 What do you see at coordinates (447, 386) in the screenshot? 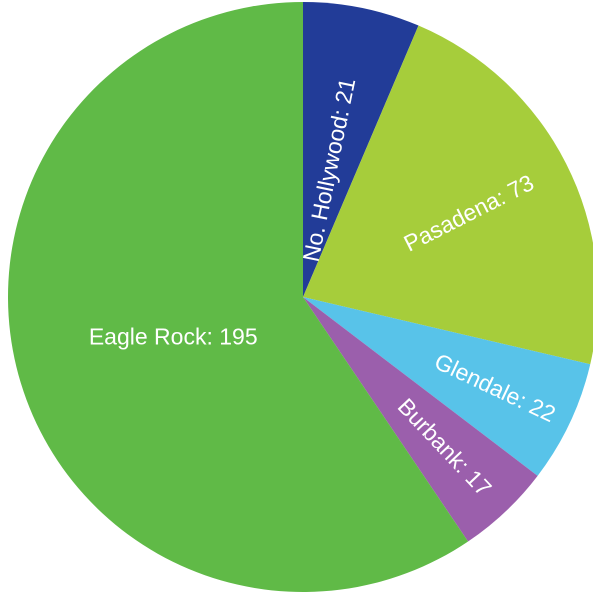
I see `pie-slice-glendale` at bounding box center [447, 386].